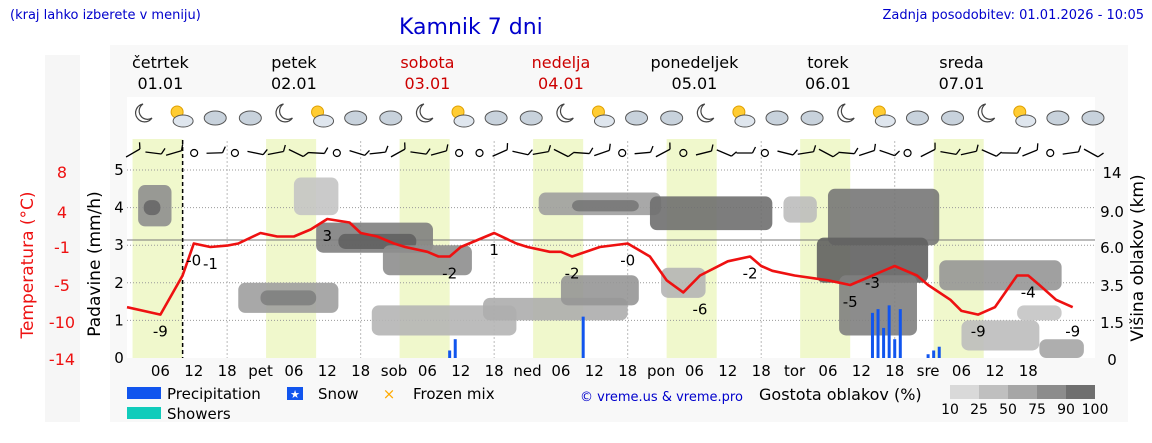  What do you see at coordinates (962, 83) in the screenshot?
I see `day-date: 07.01` at bounding box center [962, 83].